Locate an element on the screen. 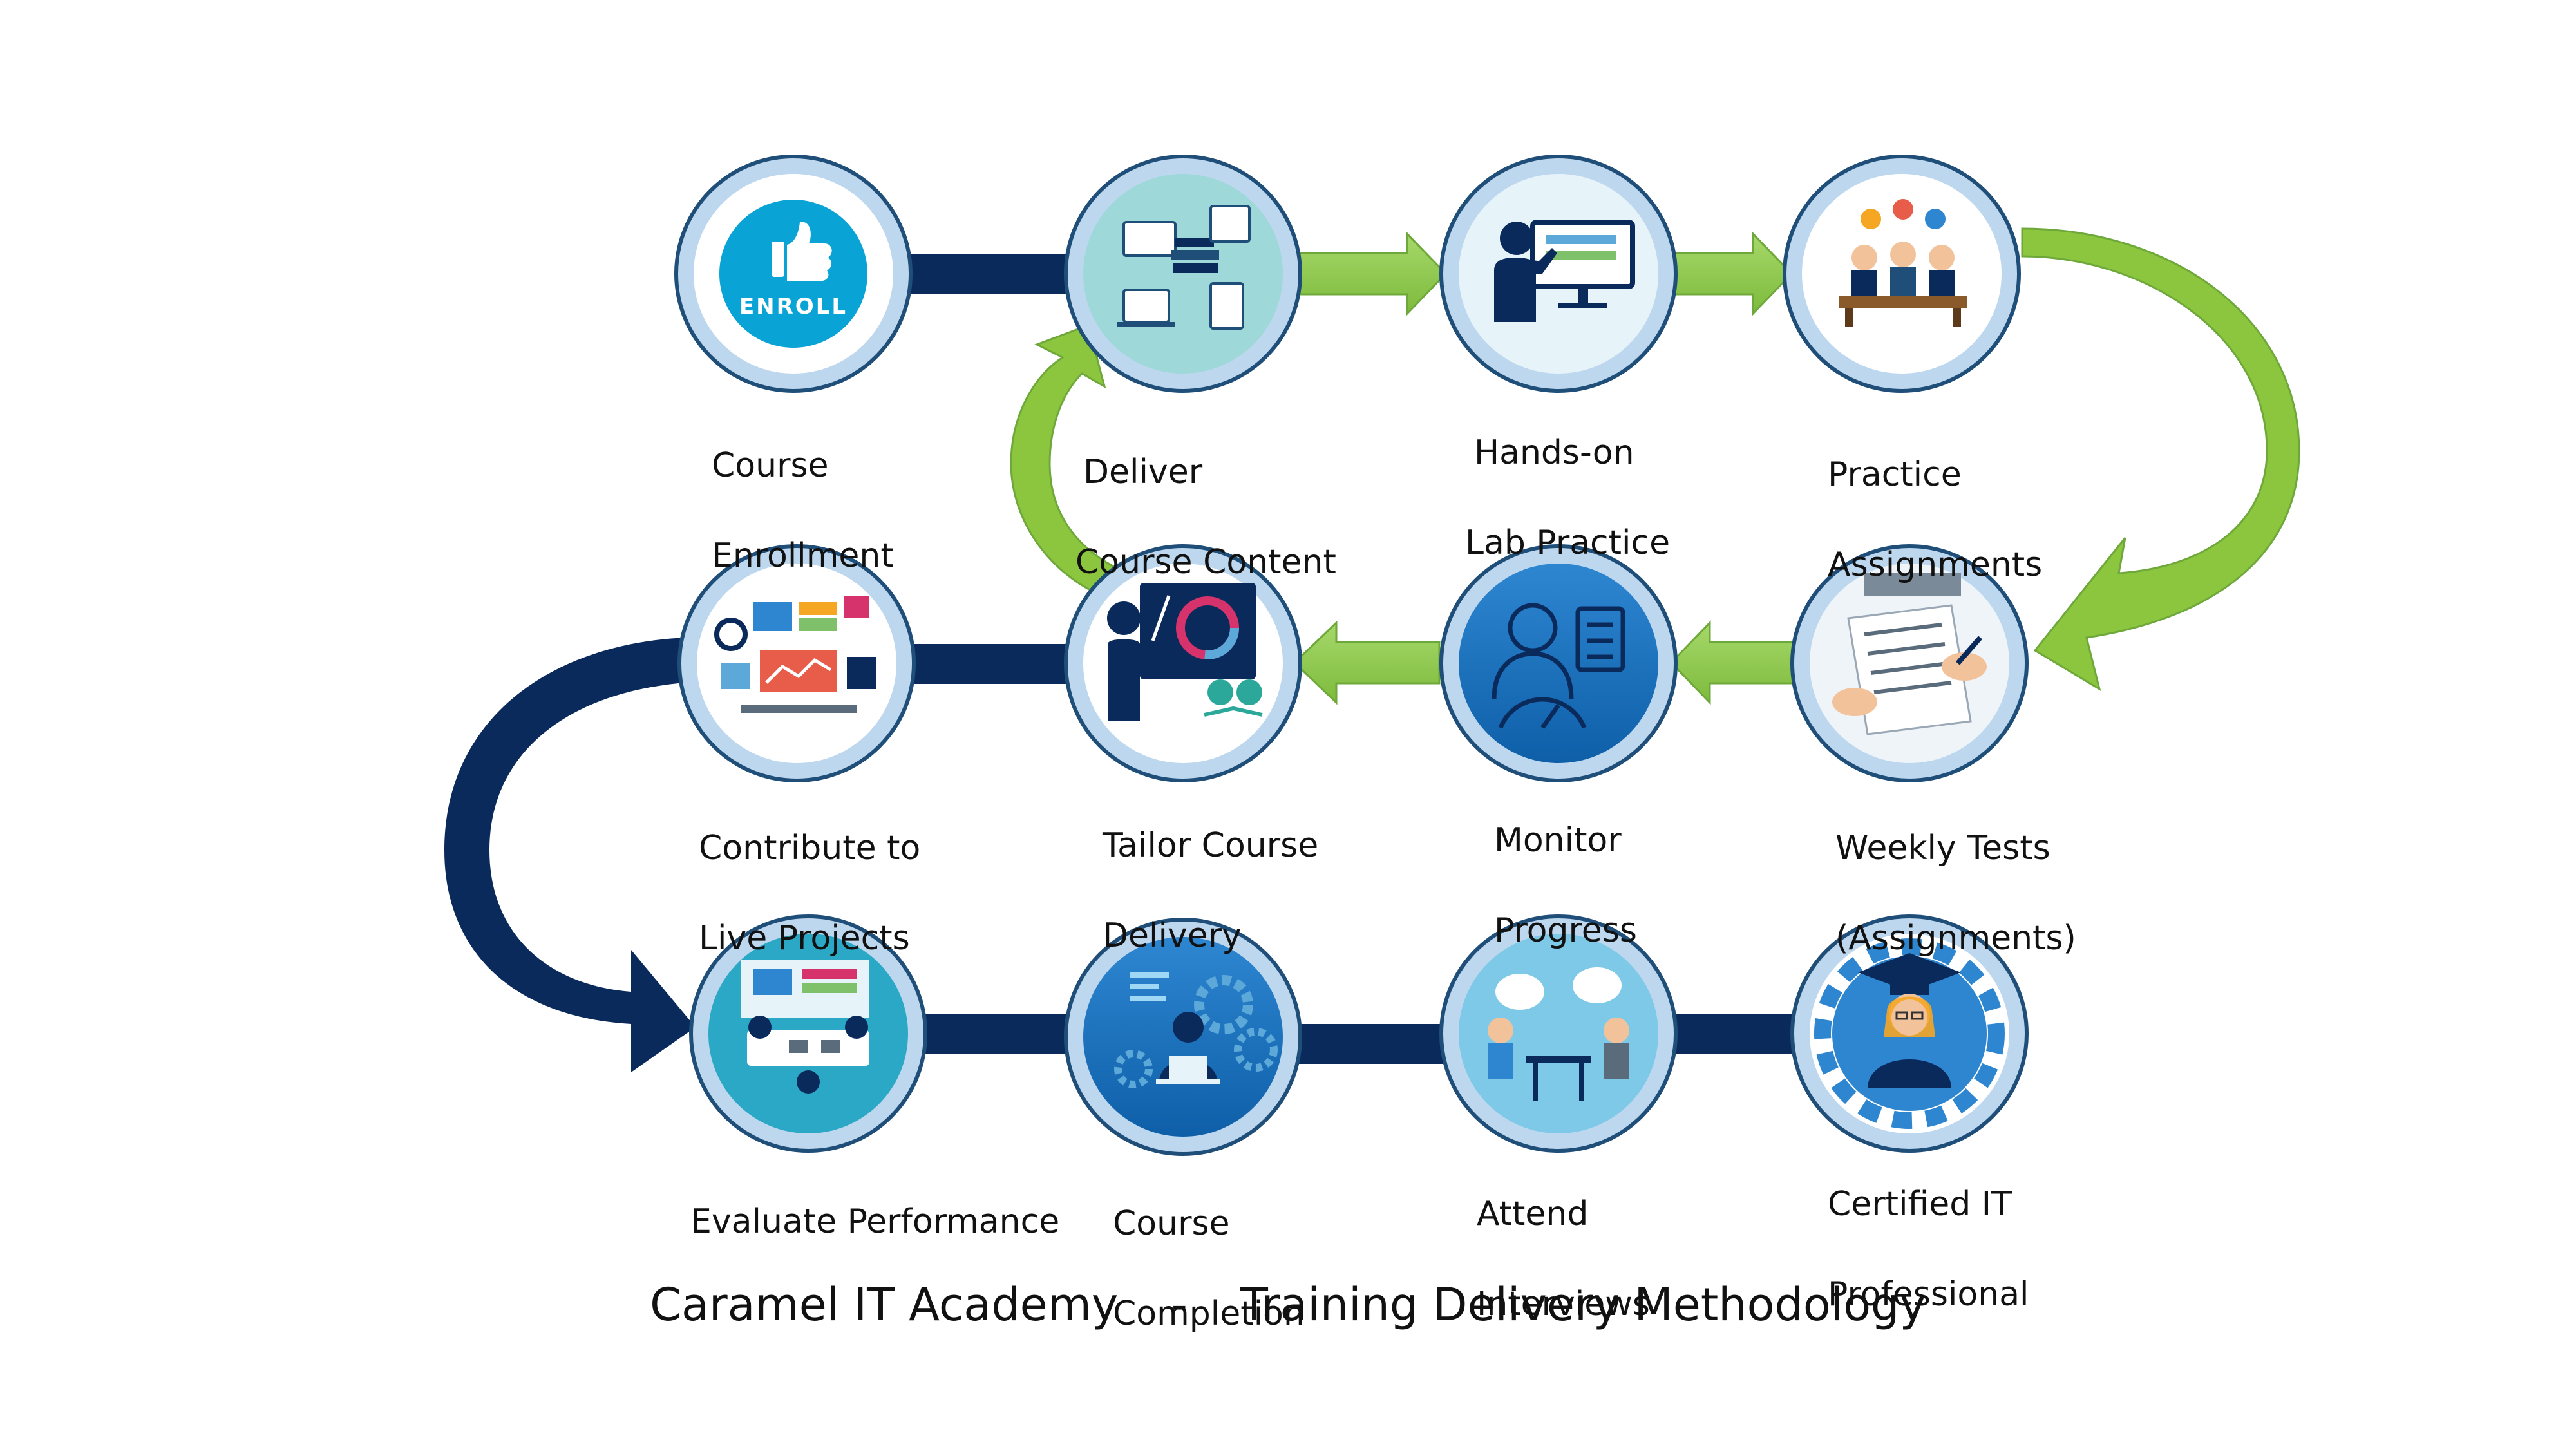 The height and width of the screenshot is (1449, 2576). title-subtitle: Training Delivery Methodology is located at coordinates (1583, 1304).